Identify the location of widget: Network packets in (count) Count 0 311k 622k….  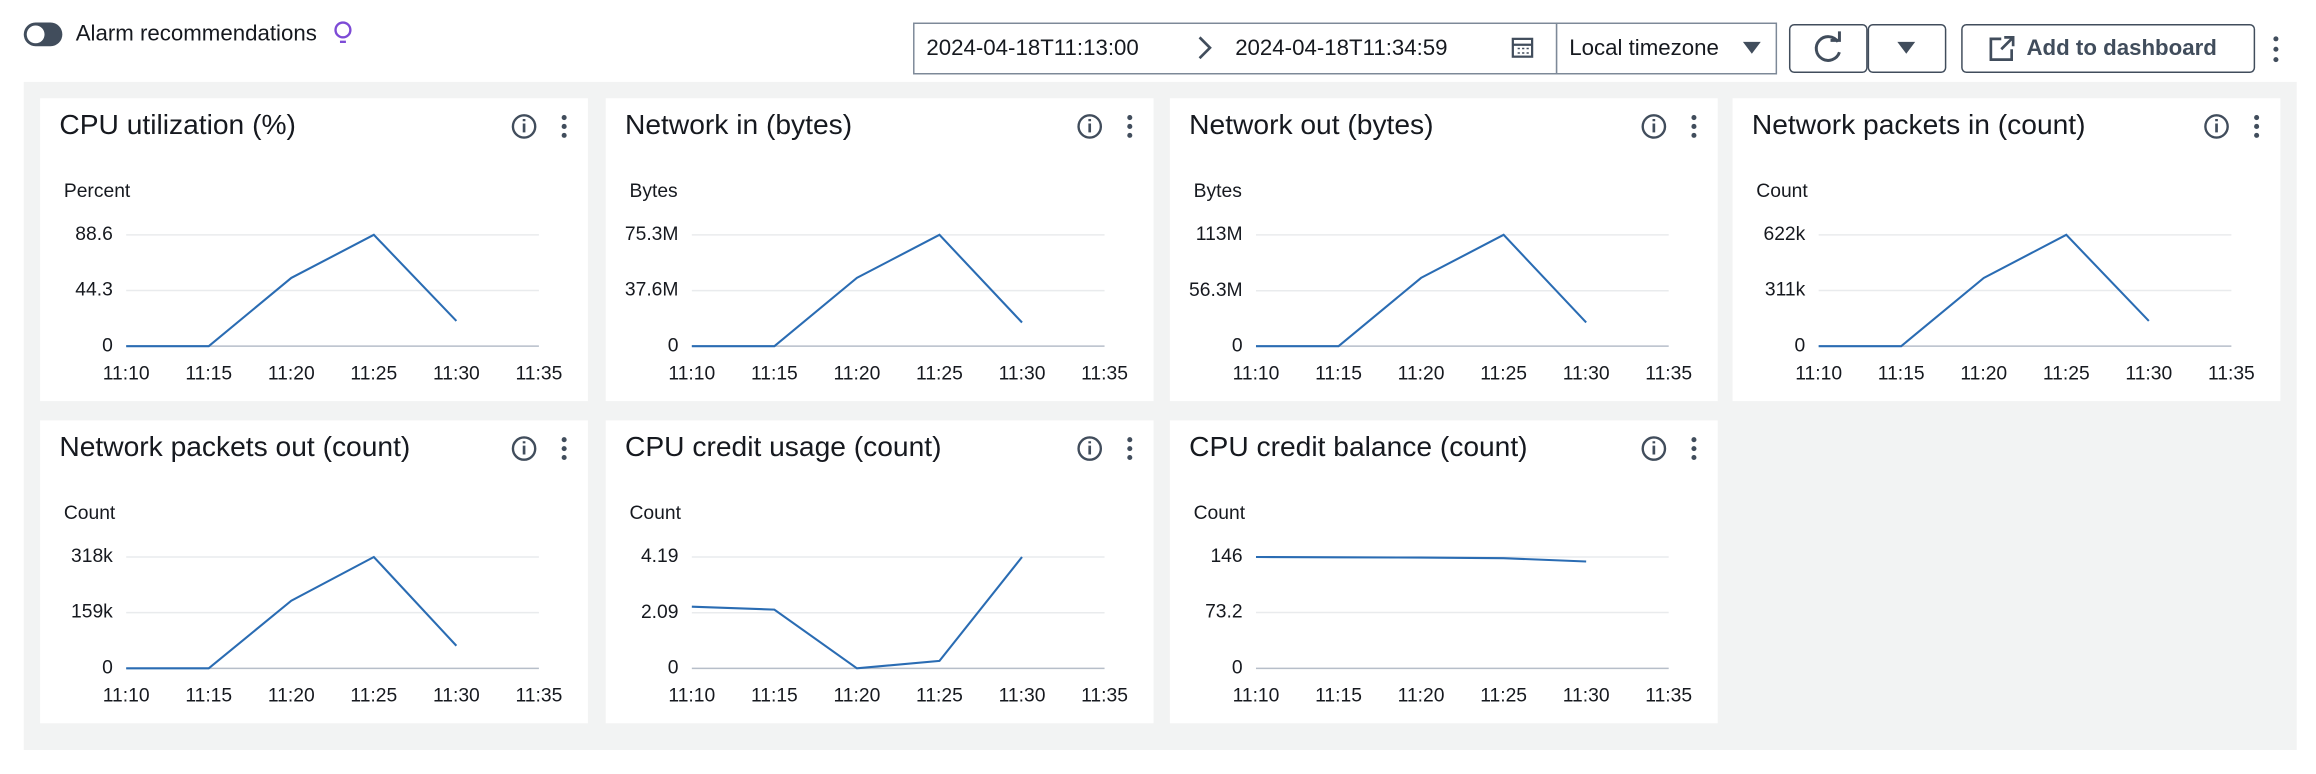
(2006, 250).